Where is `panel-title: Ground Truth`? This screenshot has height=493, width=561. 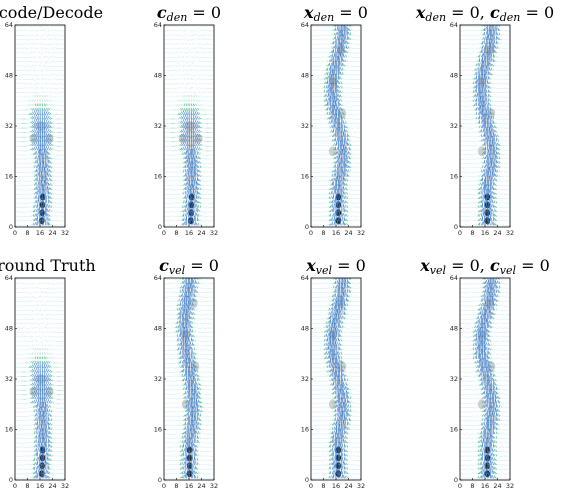
panel-title: Ground Truth is located at coordinates (48, 265).